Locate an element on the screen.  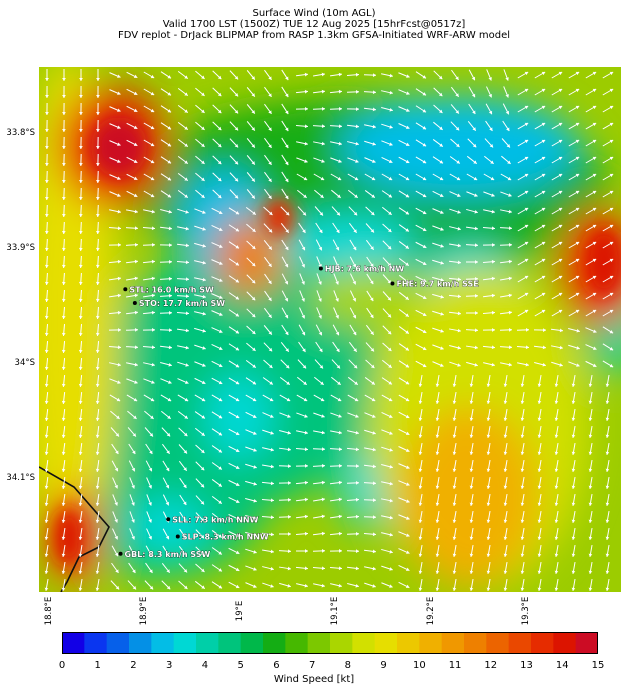
colorbar-tick-label: 6 is located at coordinates (276, 665).